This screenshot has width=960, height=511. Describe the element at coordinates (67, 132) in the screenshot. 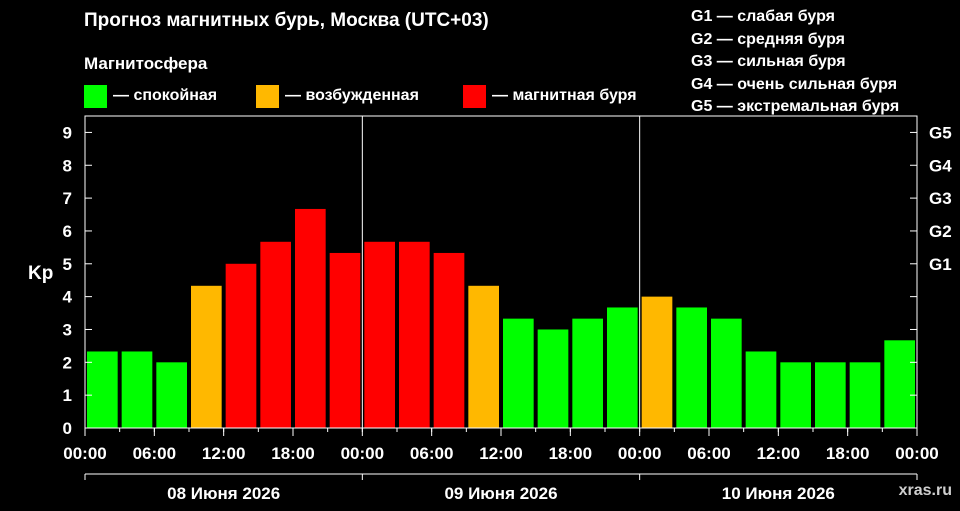

I see `y-tick-label: 9` at that location.